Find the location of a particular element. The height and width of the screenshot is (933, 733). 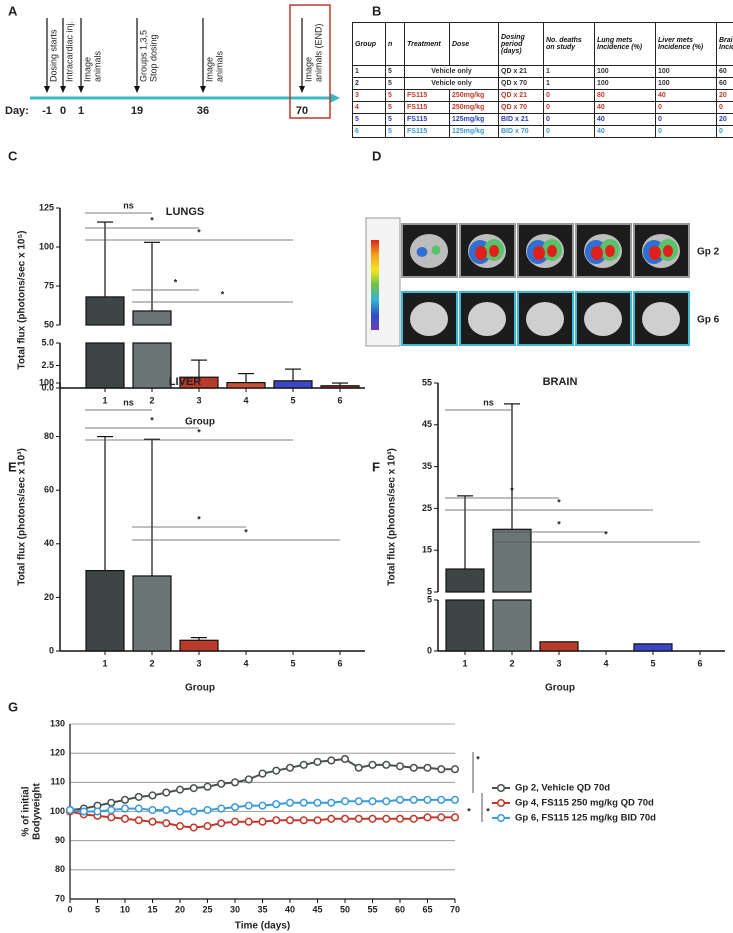

panel-label: E is located at coordinates (12, 466).